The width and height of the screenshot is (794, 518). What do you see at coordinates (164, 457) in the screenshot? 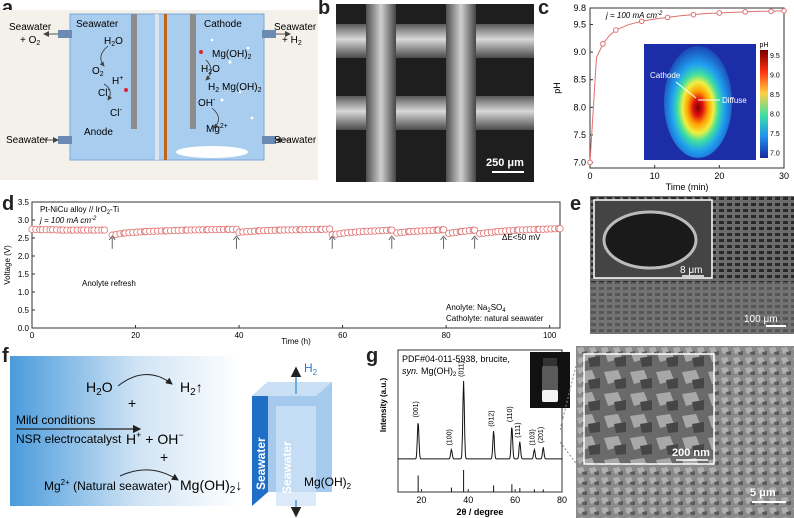
I see `f-plus-bottom: +` at bounding box center [164, 457].